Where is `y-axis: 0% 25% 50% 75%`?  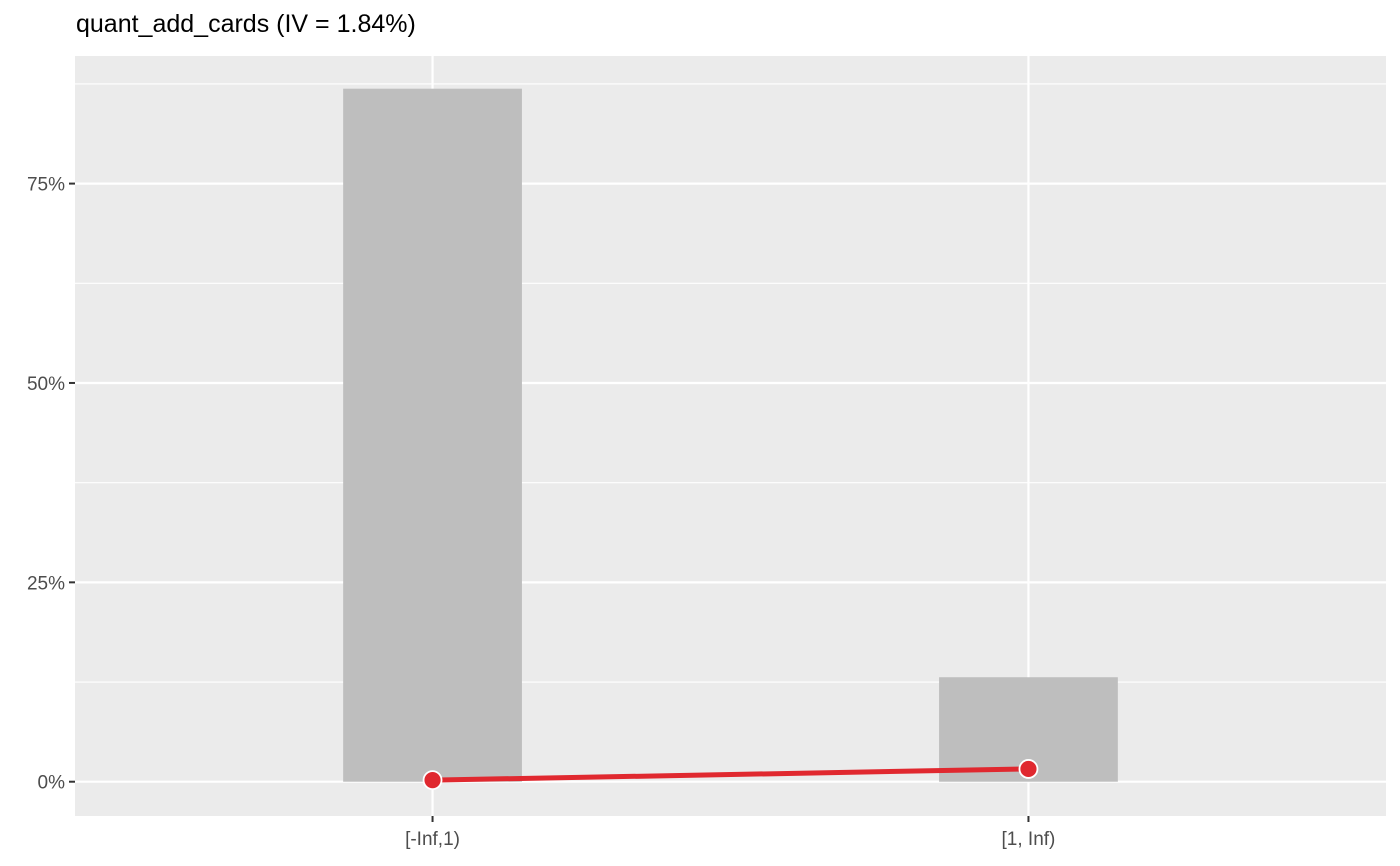
y-axis: 0% 25% 50% 75% is located at coordinates (51, 484).